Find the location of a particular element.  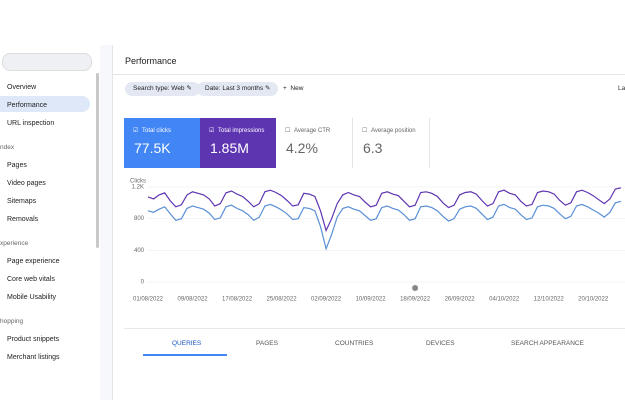

metric-label: Total impressions is located at coordinates (241, 131).